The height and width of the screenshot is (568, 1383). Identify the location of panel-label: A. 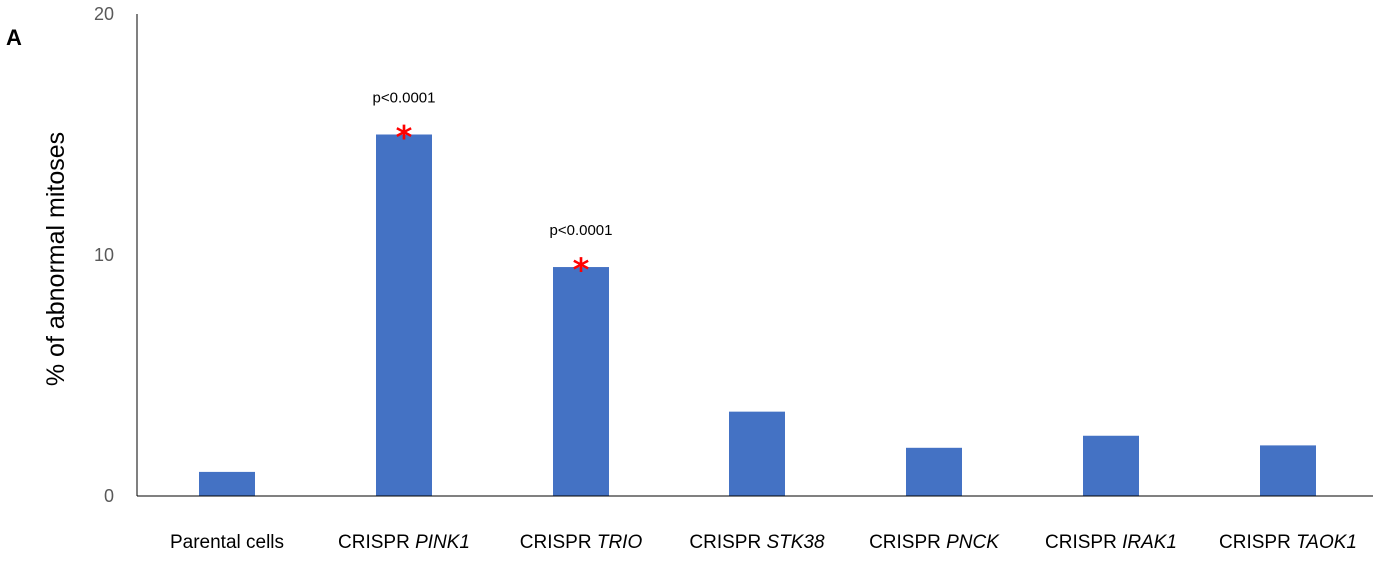
(14, 37).